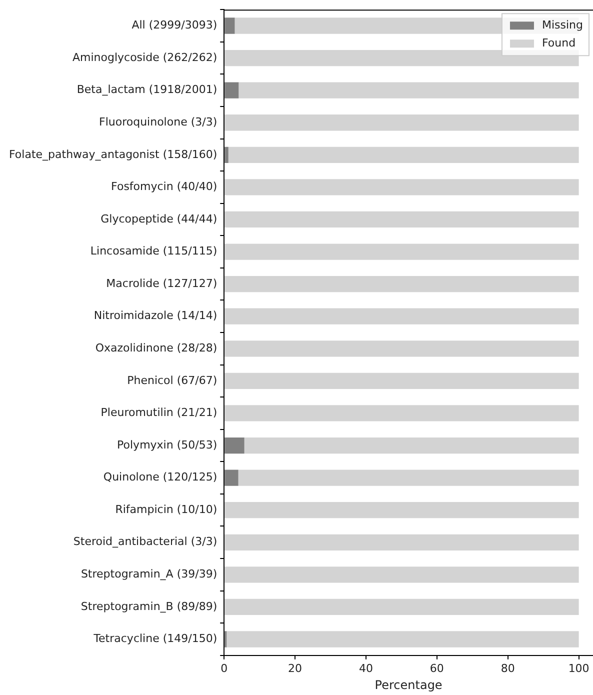  Describe the element at coordinates (155, 639) in the screenshot. I see `y-tick-label: Tetracycline (149/150)` at that location.